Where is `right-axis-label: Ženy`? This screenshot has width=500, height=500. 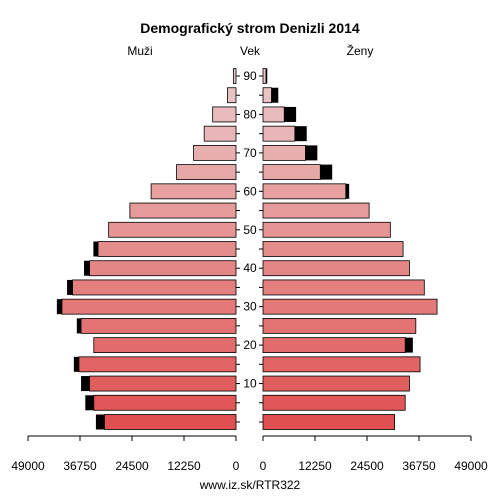 right-axis-label: Ženy is located at coordinates (360, 50).